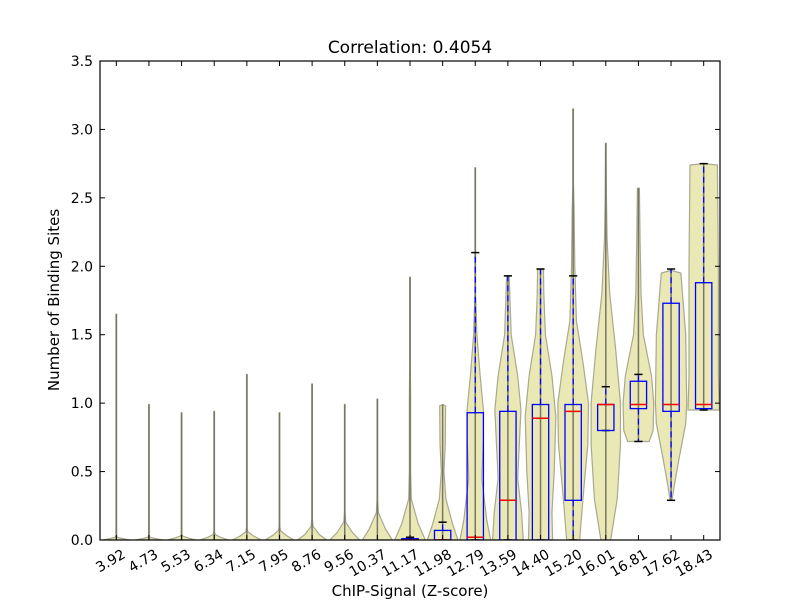 The width and height of the screenshot is (800, 604). I want to click on box-17.62, so click(671, 357).